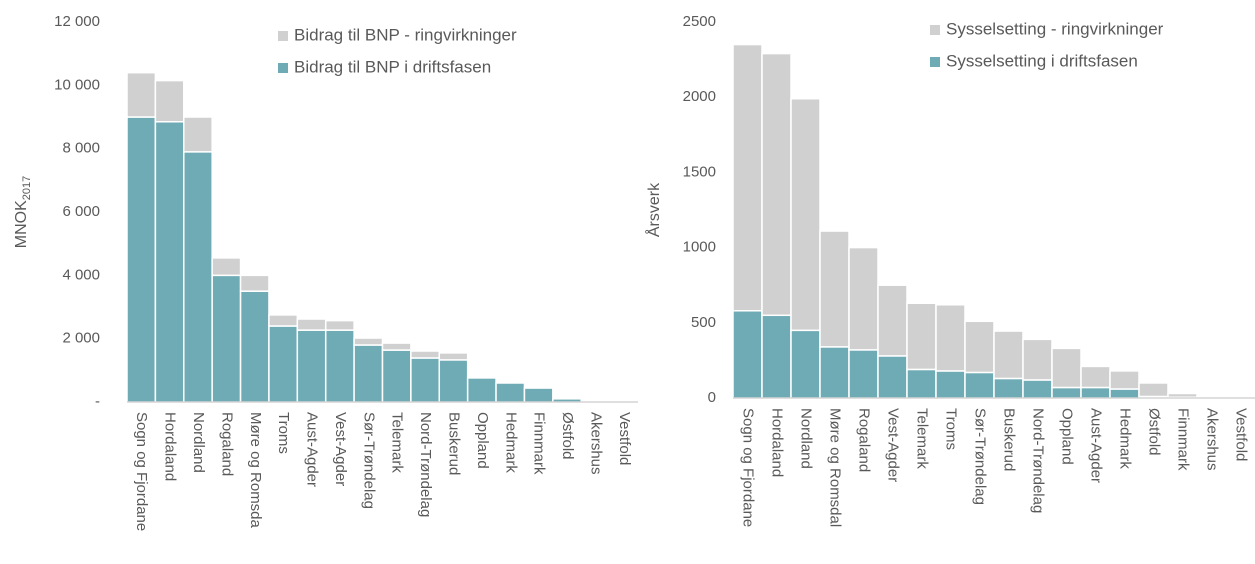 The height and width of the screenshot is (564, 1255). What do you see at coordinates (835, 467) in the screenshot?
I see `x-tick-label: Møre og Romsdal` at bounding box center [835, 467].